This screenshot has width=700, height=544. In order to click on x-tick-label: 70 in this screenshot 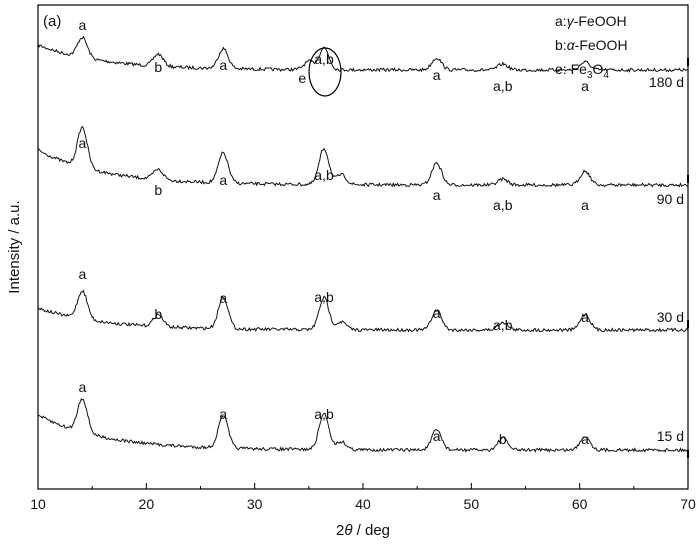, I will do `click(688, 504)`.